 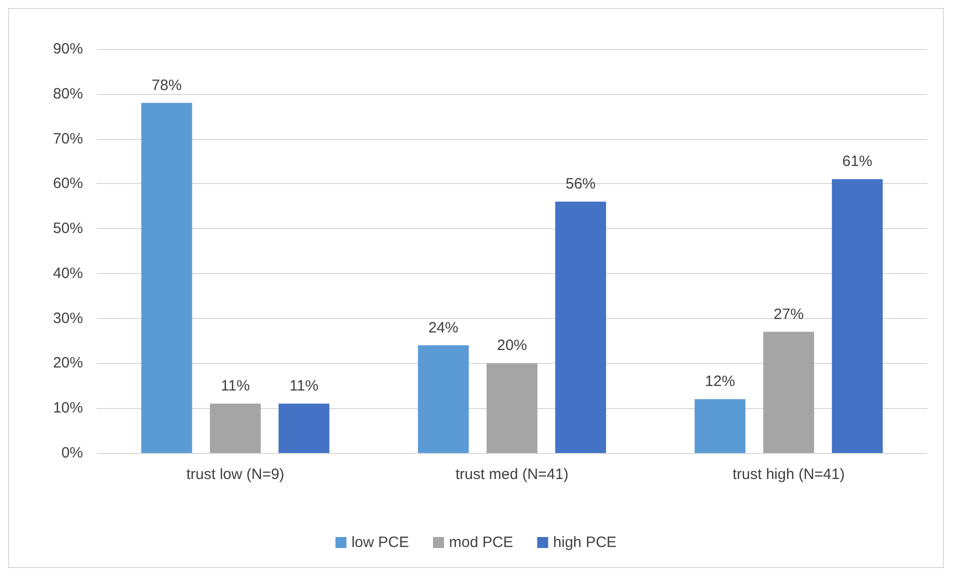 What do you see at coordinates (720, 381) in the screenshot?
I see `data-label: 12%` at bounding box center [720, 381].